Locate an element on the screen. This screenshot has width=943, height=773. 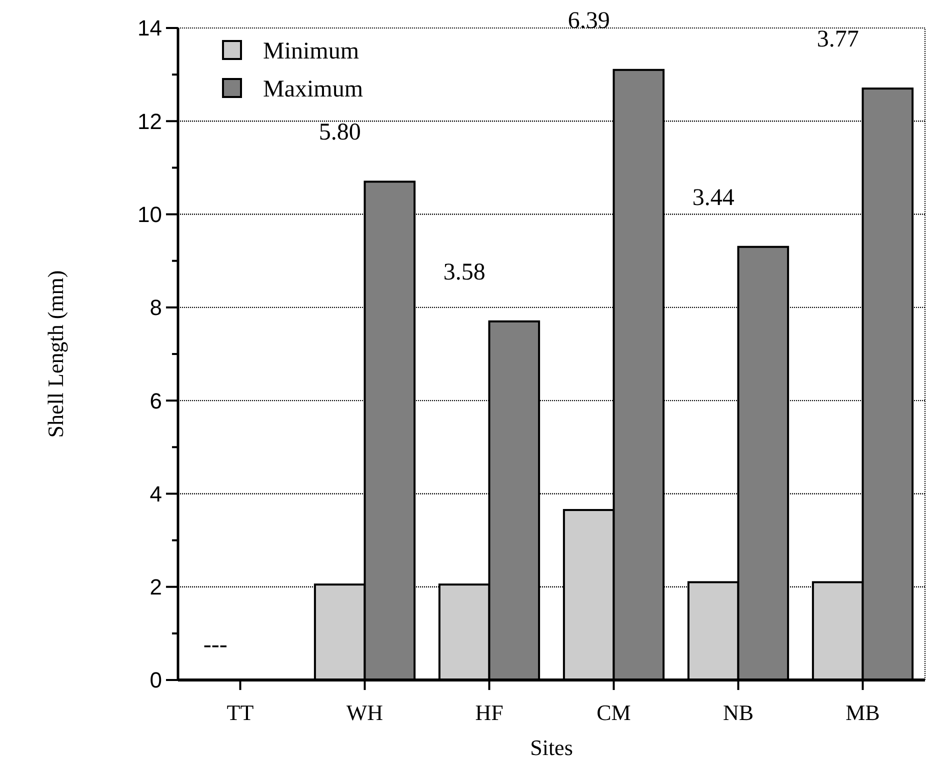
legend-label: Maximum is located at coordinates (313, 89).